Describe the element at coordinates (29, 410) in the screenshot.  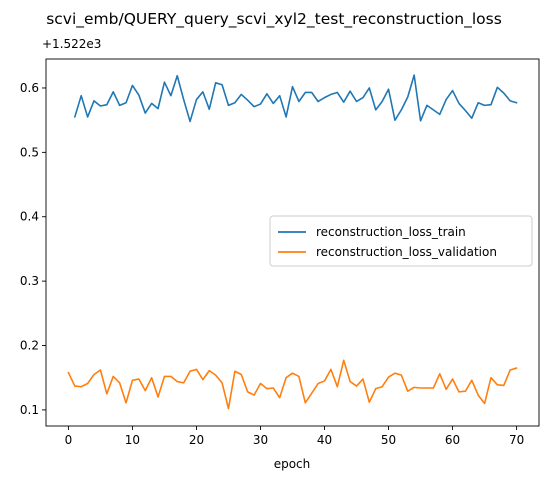
I see `y-tick-label: 0.1` at that location.